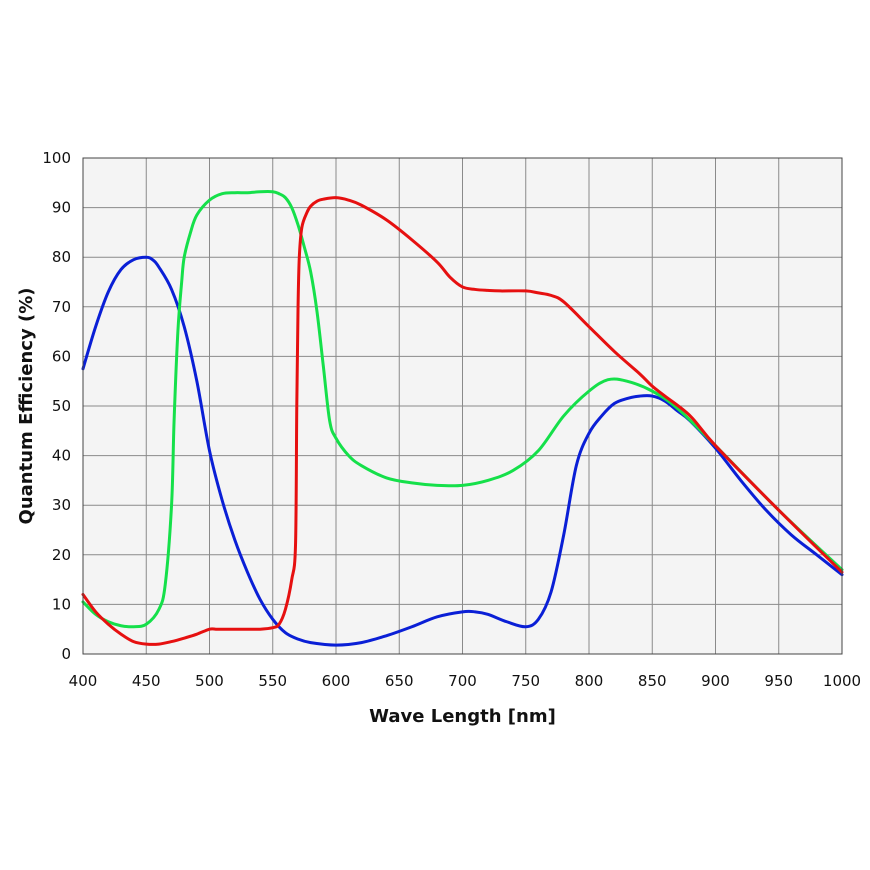 Image resolution: width=870 pixels, height=870 pixels. Describe the element at coordinates (146, 681) in the screenshot. I see `x-tick-label: 450` at that location.